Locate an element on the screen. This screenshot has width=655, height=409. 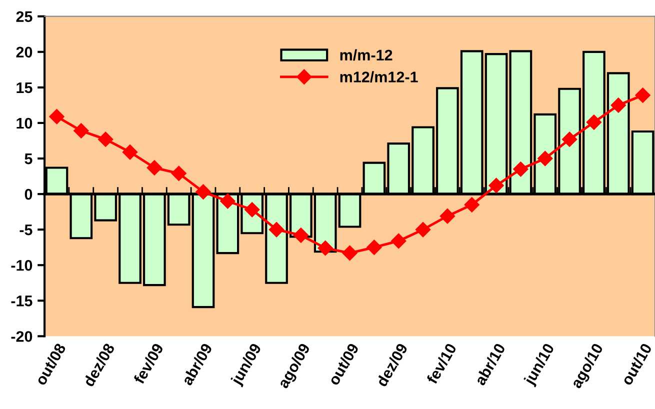
y-tick-label: 25 is located at coordinates (24, 16).